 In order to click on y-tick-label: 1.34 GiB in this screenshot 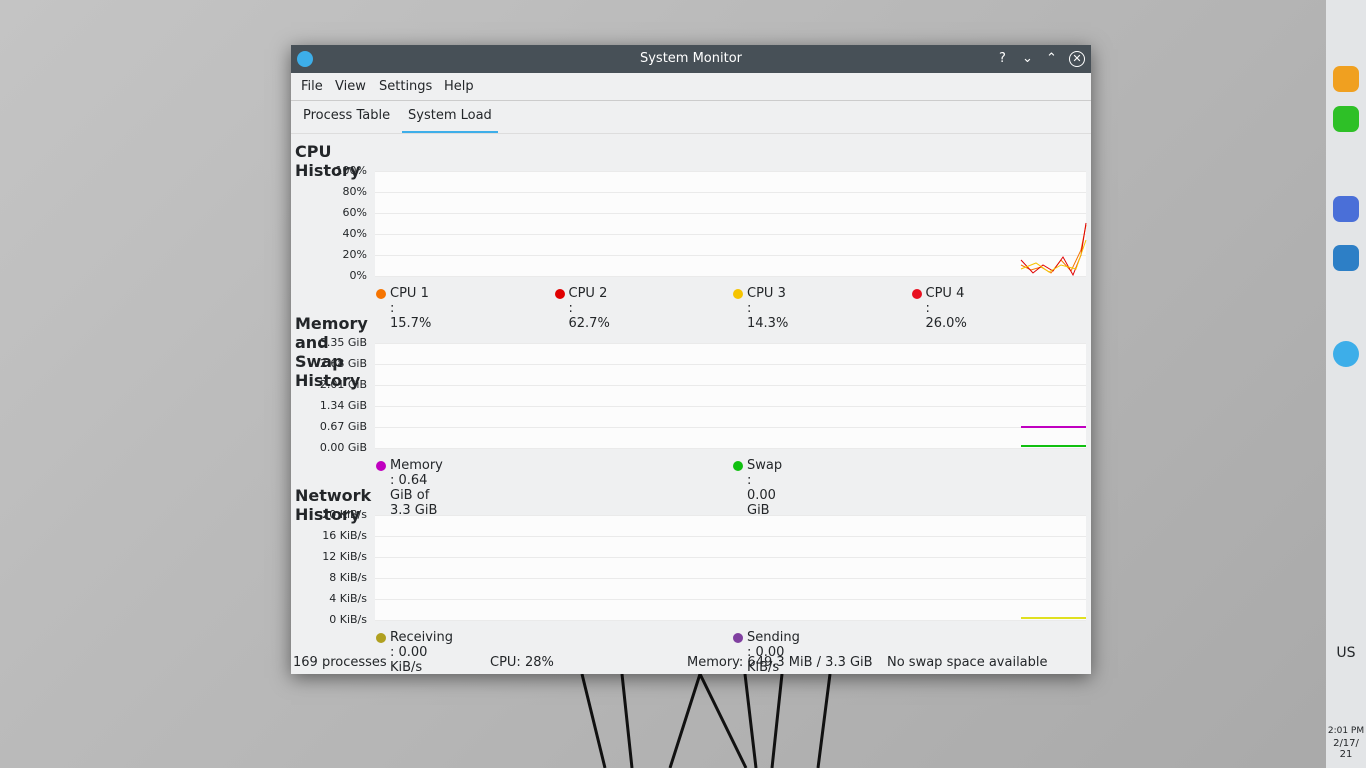, I will do `click(343, 405)`.